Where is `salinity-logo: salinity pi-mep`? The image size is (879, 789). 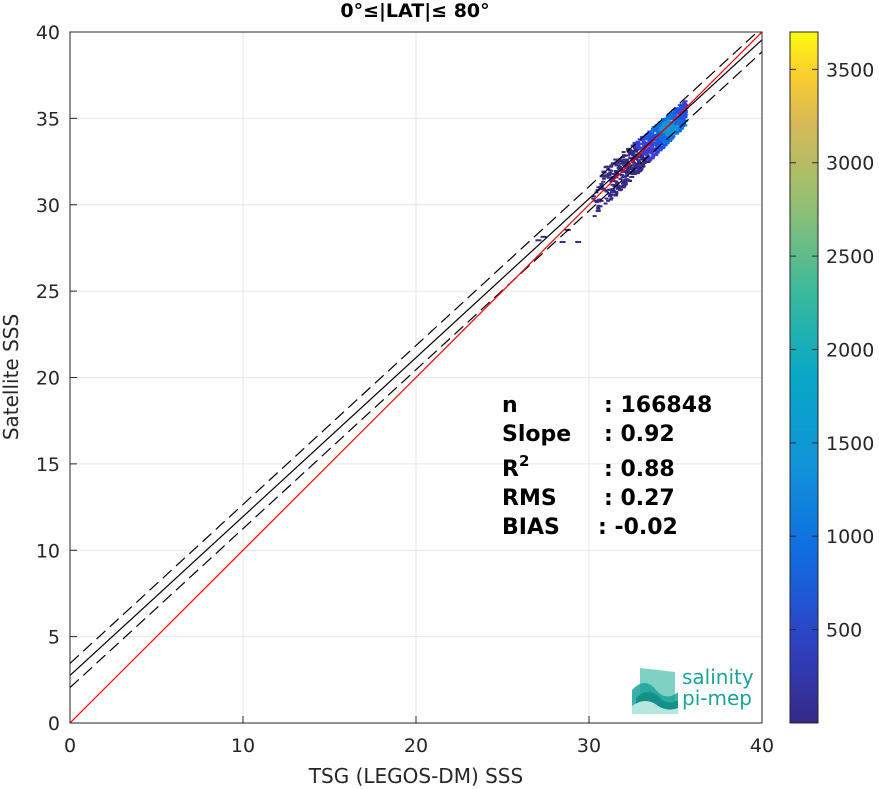 salinity-logo: salinity pi-mep is located at coordinates (693, 689).